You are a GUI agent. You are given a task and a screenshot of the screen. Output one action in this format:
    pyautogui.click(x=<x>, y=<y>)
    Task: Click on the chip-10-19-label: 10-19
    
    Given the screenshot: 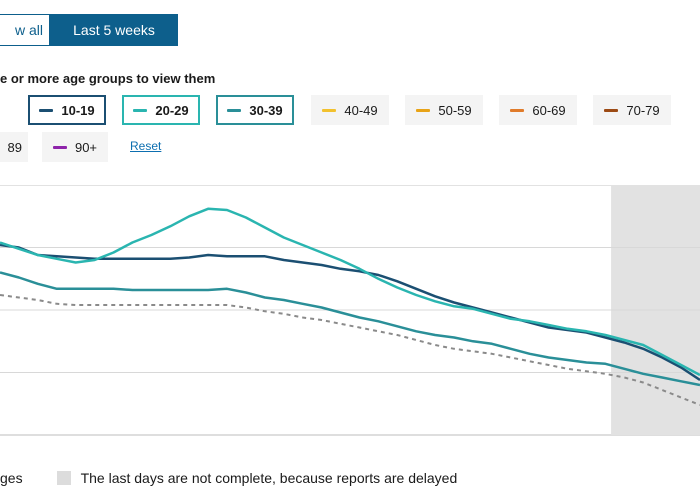 What is the action you would take?
    pyautogui.click(x=78, y=110)
    